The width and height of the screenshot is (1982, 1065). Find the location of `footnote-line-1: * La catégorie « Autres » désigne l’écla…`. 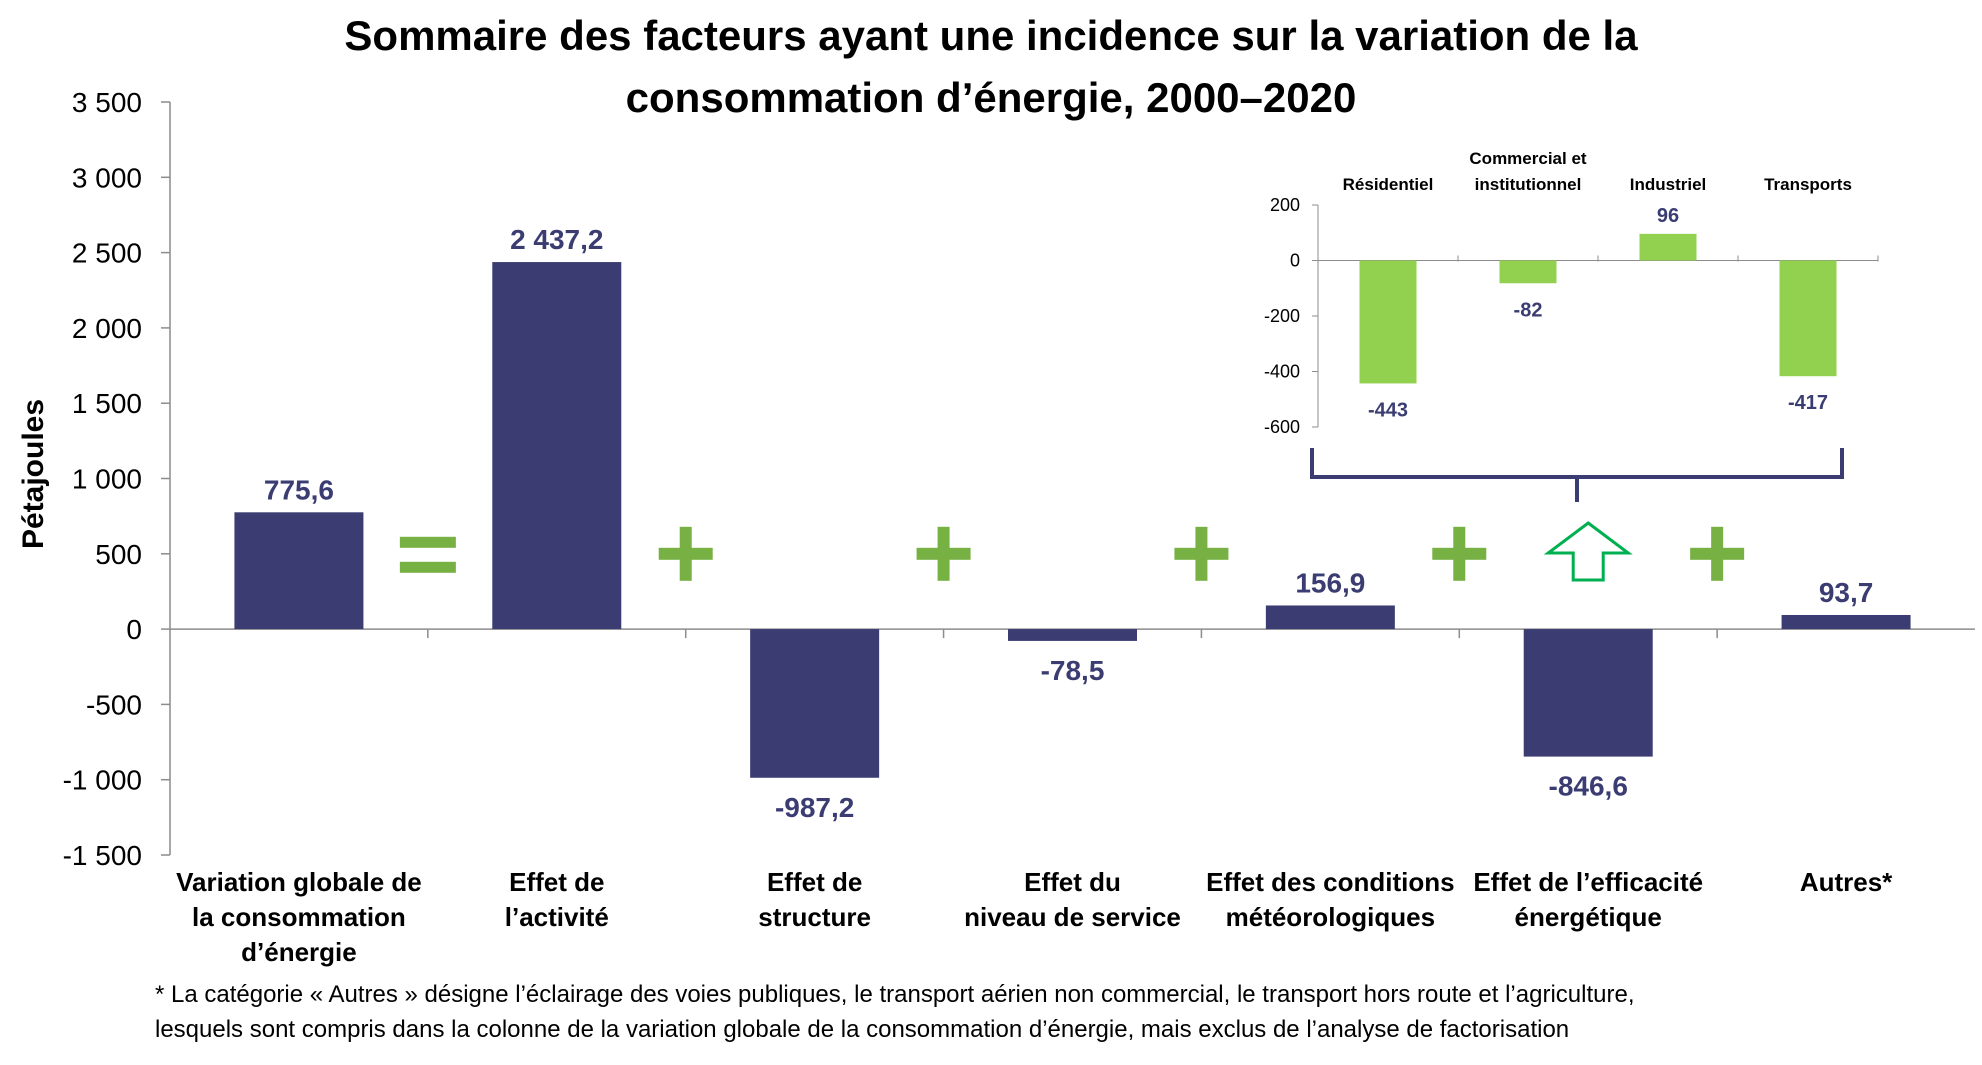

footnote-line-1: * La catégorie « Autres » désigne l’écla… is located at coordinates (894, 994).